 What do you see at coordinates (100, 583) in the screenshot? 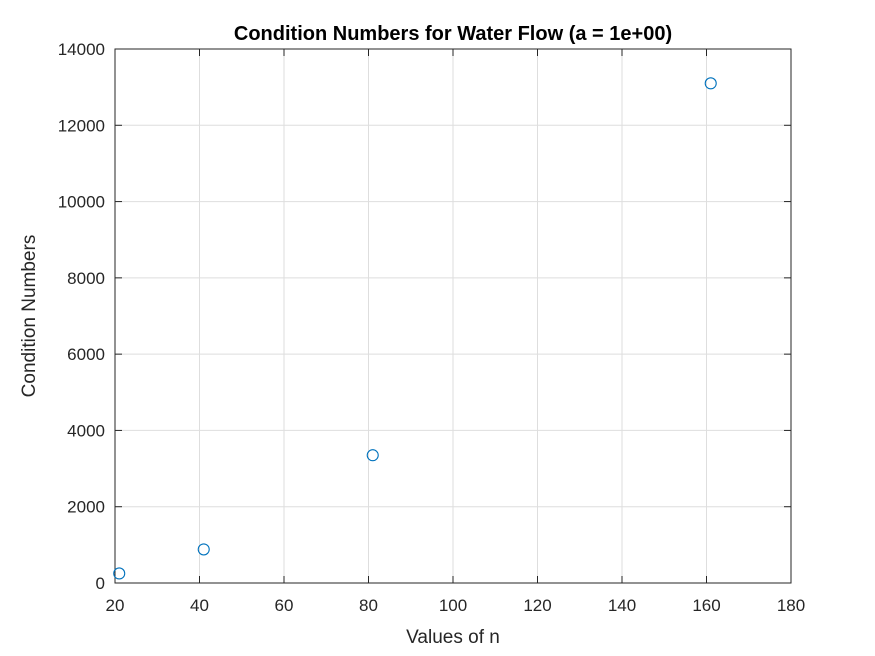
I see `y-tick-label: 0` at bounding box center [100, 583].